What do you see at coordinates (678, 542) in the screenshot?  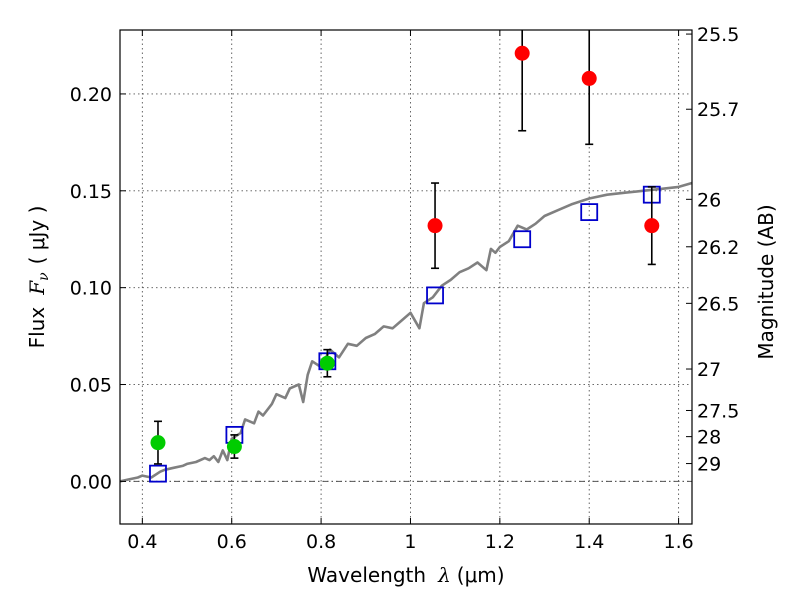 I see `x-tick-label: 1.6` at bounding box center [678, 542].